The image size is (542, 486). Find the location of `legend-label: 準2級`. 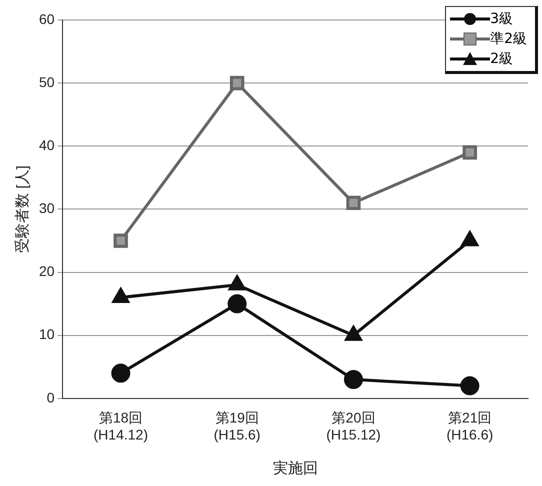

legend-label: 準2級 is located at coordinates (508, 39).